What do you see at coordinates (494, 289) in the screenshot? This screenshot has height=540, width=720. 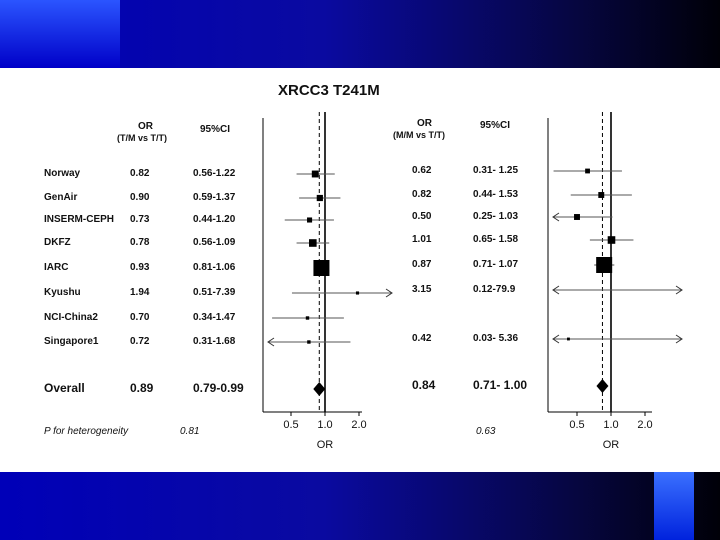 I see `study-ci-value: 0.12-79.9` at bounding box center [494, 289].